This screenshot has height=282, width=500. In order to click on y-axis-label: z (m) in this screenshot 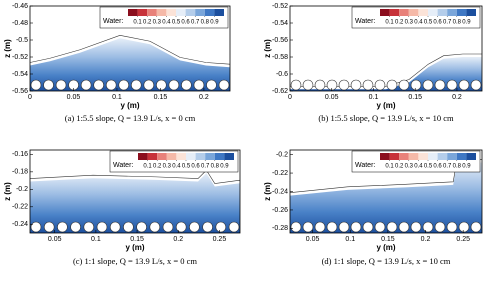, I will do `click(7, 48)`.